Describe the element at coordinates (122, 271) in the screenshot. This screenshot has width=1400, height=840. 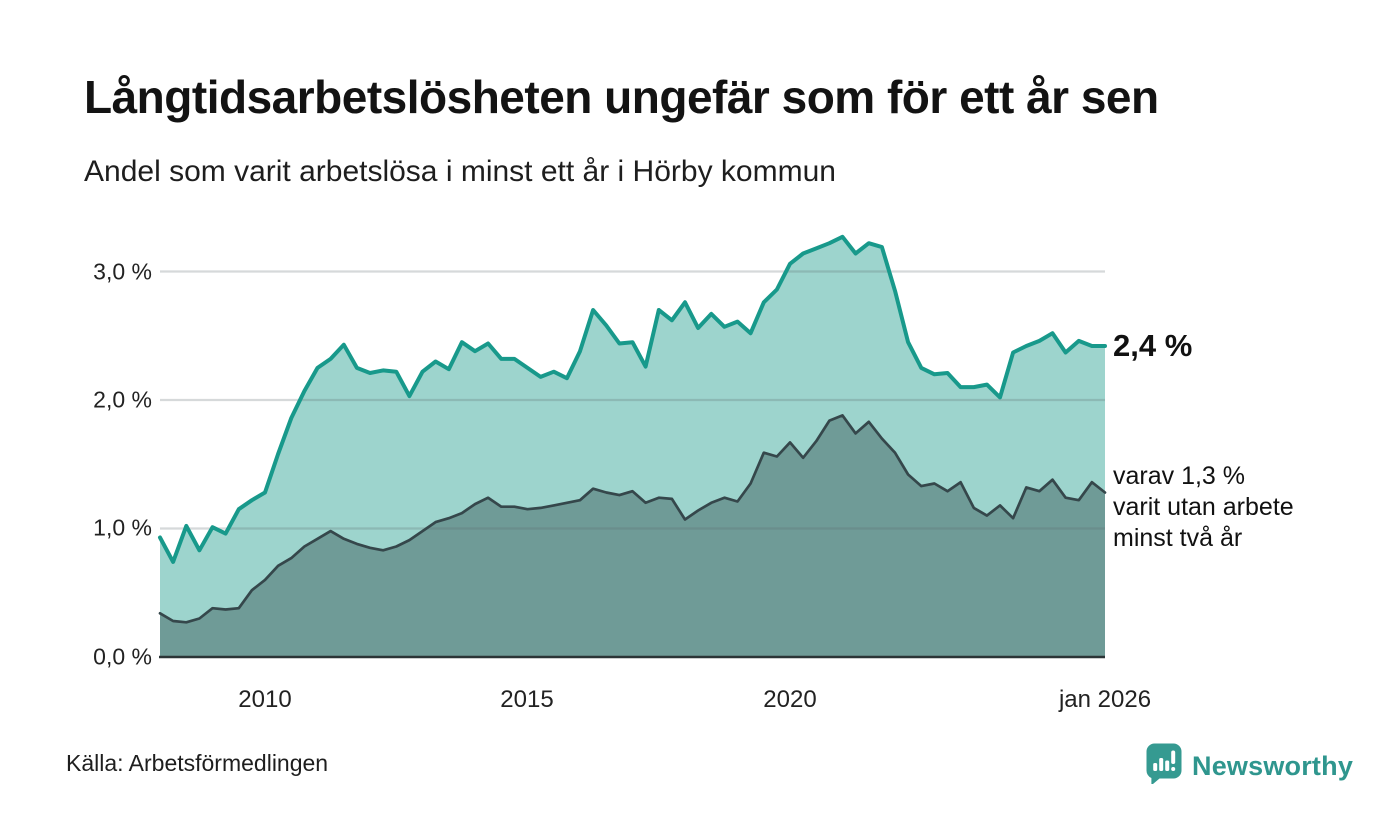
I see `y-axis-tick-3: 3,0 %` at that location.